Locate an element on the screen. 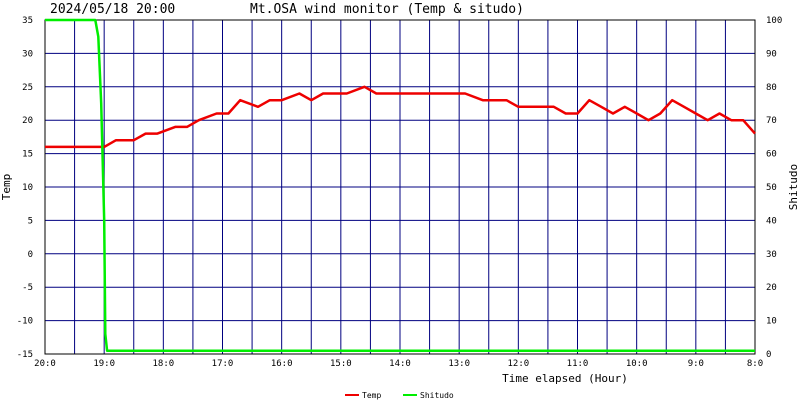 Image resolution: width=800 pixels, height=400 pixels. timestamp-label: 2024/05/18 20:00 is located at coordinates (112, 9).